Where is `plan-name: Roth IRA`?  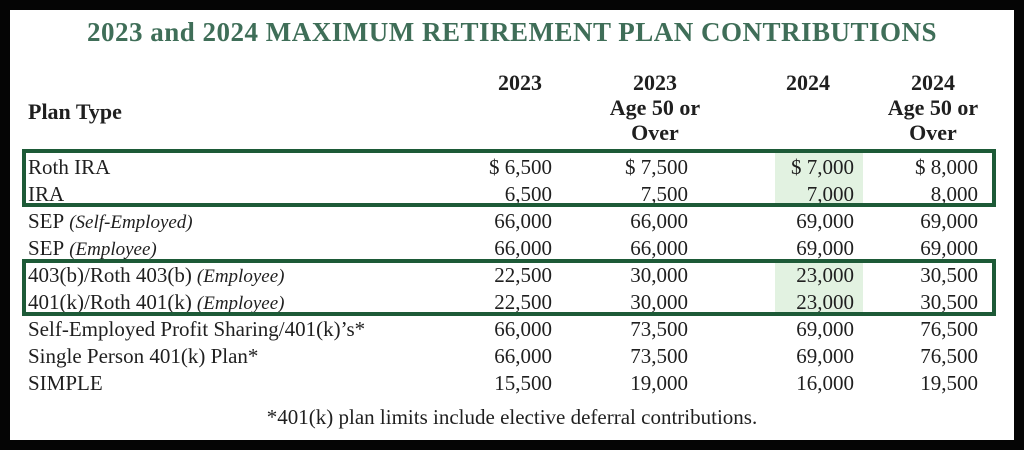
plan-name: Roth IRA is located at coordinates (69, 167).